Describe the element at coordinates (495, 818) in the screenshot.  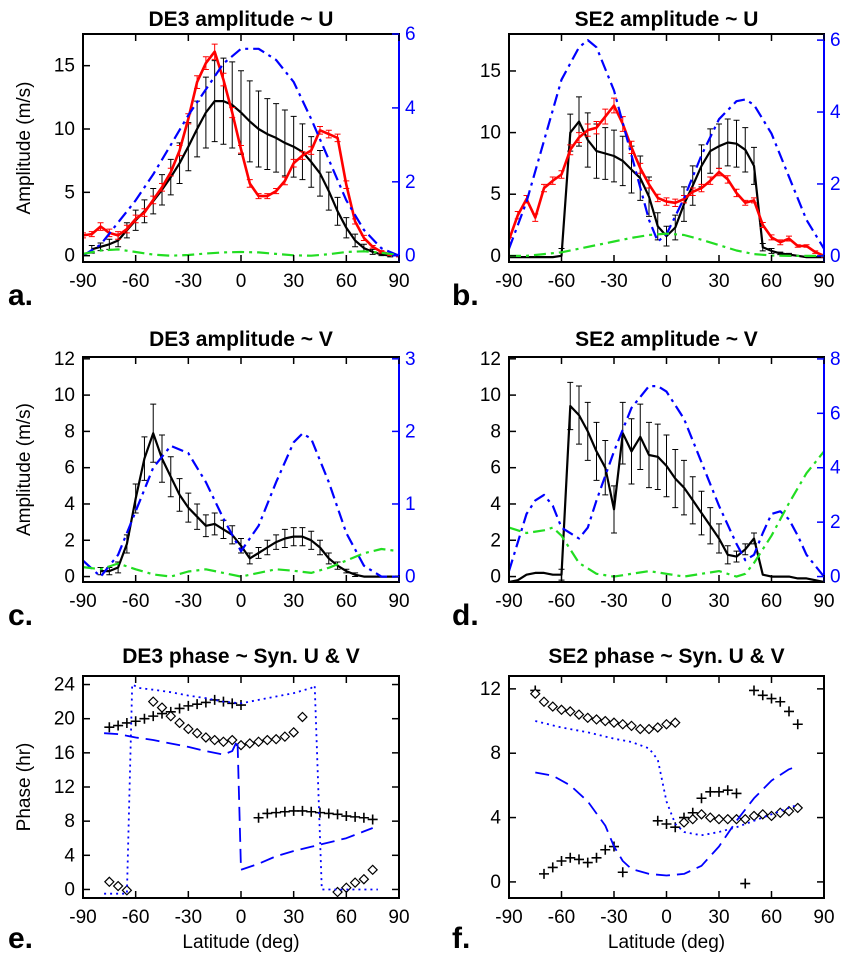
I see `y-tick-label: 4` at that location.